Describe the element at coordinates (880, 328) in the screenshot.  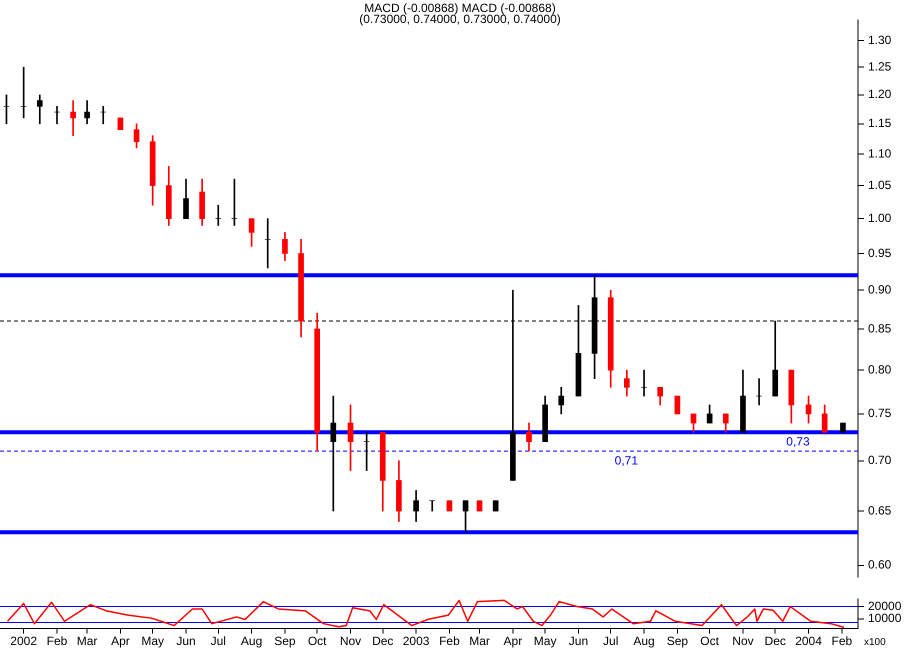
I see `y-tick-label: 0.85` at that location.